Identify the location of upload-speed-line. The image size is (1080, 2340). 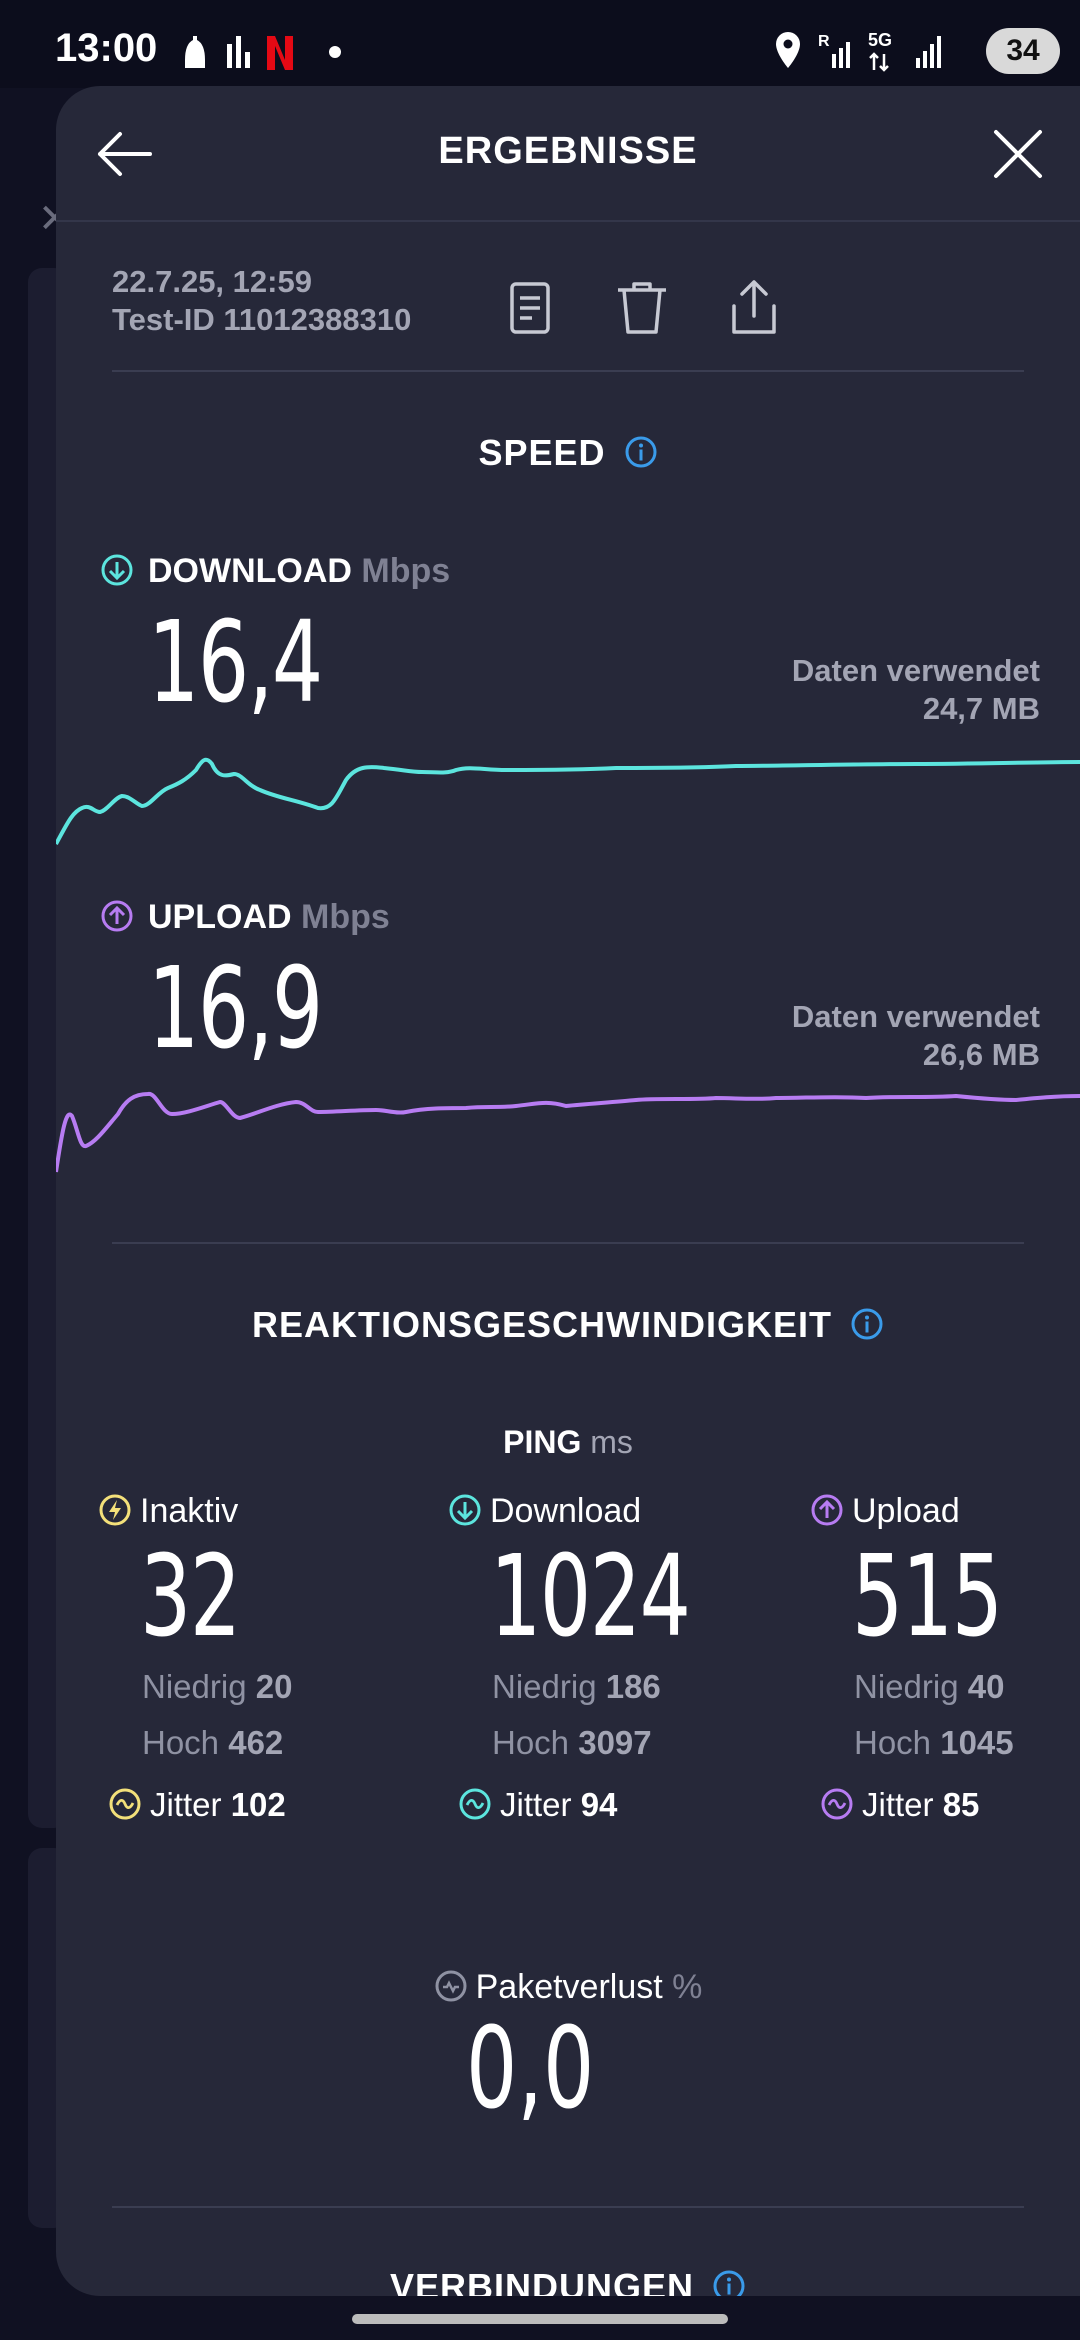
(568, 1132).